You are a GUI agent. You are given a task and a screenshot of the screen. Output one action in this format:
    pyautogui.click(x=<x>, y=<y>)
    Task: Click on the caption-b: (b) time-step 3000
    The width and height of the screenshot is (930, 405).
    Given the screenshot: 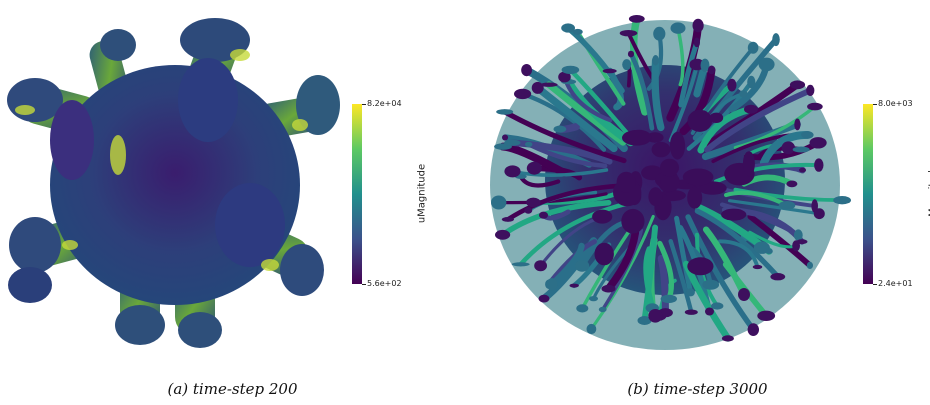 What is the action you would take?
    pyautogui.click(x=697, y=389)
    